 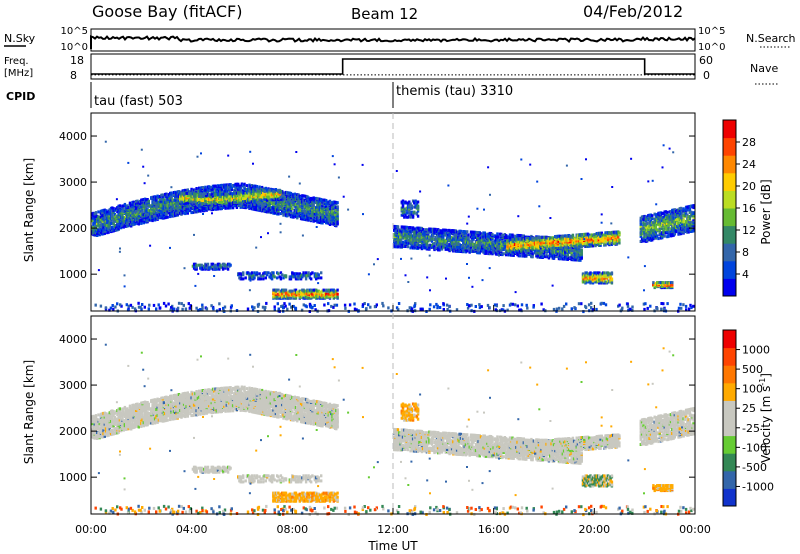 I want to click on freq-unit: [MHz], so click(x=18, y=73).